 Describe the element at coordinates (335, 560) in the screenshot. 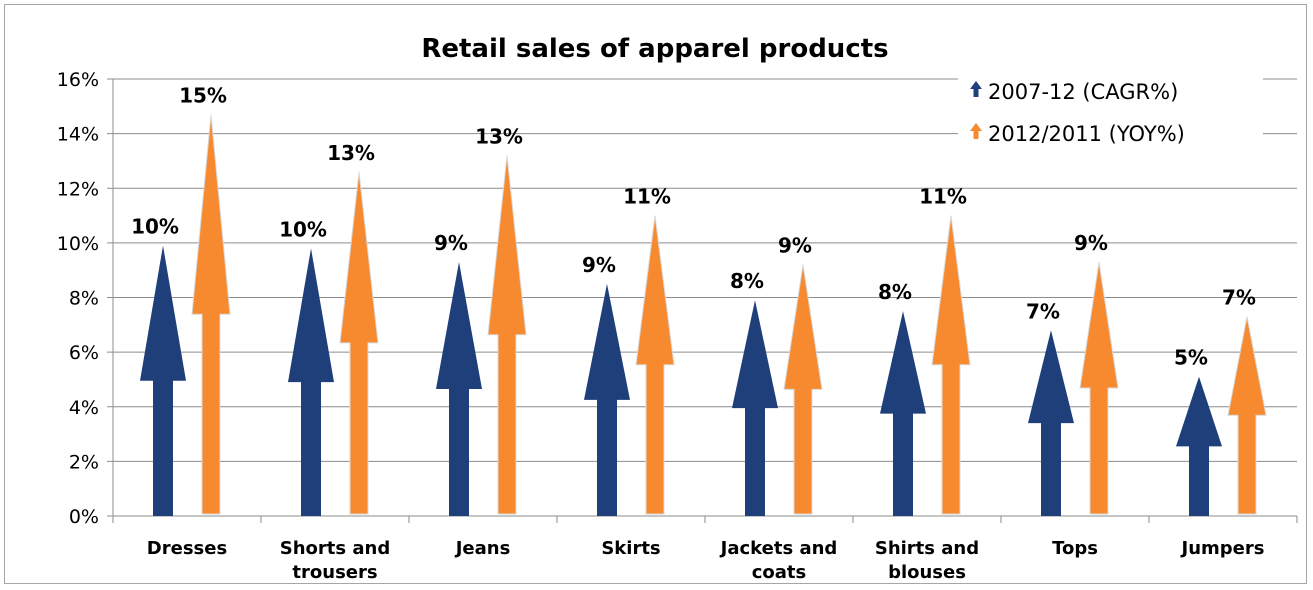

I see `x-tick-label: Shorts and trousers` at that location.